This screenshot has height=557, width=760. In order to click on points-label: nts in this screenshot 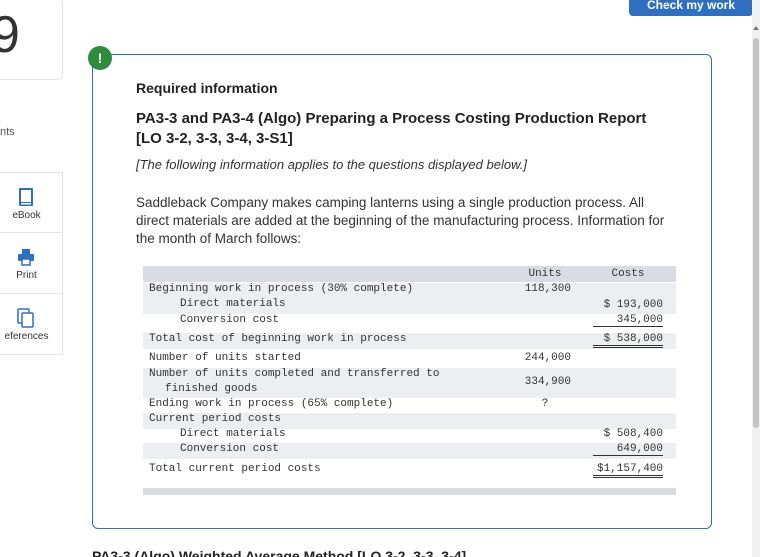, I will do `click(7, 132)`.